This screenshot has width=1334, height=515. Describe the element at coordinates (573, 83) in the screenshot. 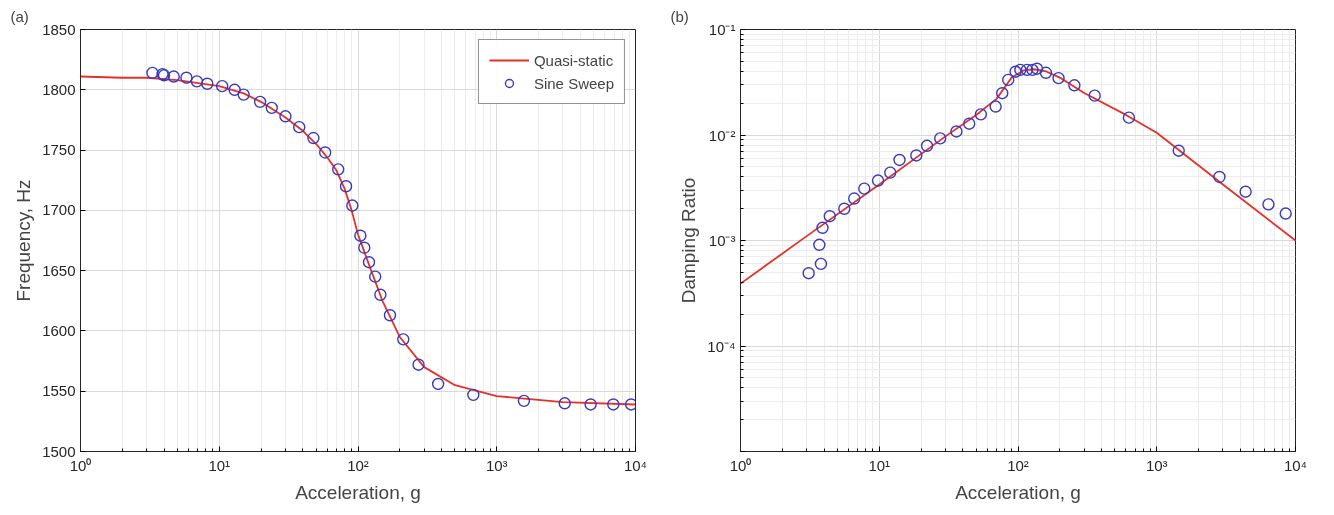

I see `legend-label: Sine Sweep` at that location.